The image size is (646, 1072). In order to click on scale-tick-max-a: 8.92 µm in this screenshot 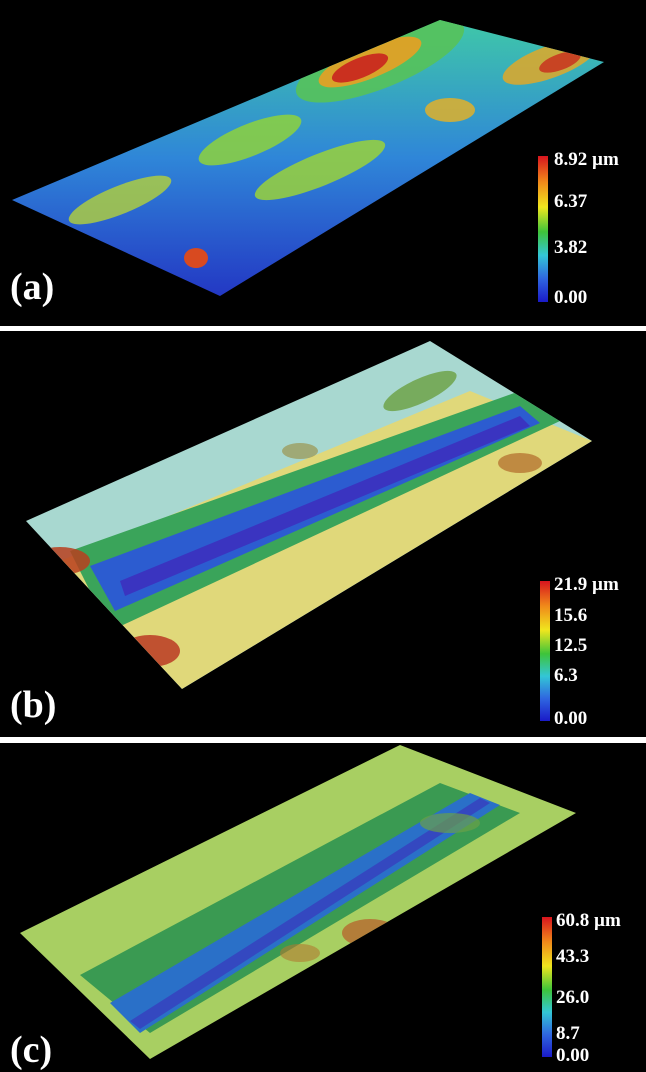, I will do `click(586, 159)`.